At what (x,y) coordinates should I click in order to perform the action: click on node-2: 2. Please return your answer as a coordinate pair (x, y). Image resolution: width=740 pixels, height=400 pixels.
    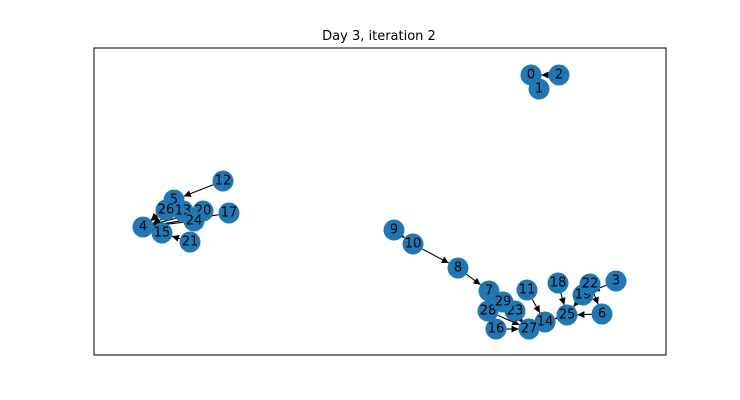
    Looking at the image, I should click on (559, 75).